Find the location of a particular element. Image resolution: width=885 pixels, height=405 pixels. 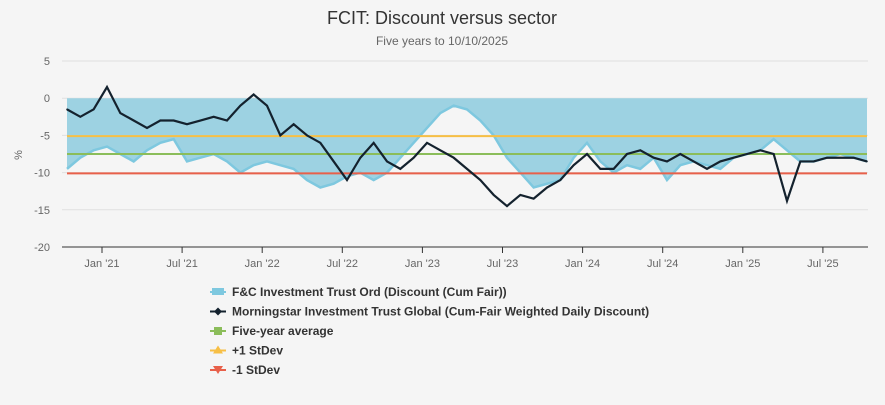

triangle-down-icon is located at coordinates (218, 370).